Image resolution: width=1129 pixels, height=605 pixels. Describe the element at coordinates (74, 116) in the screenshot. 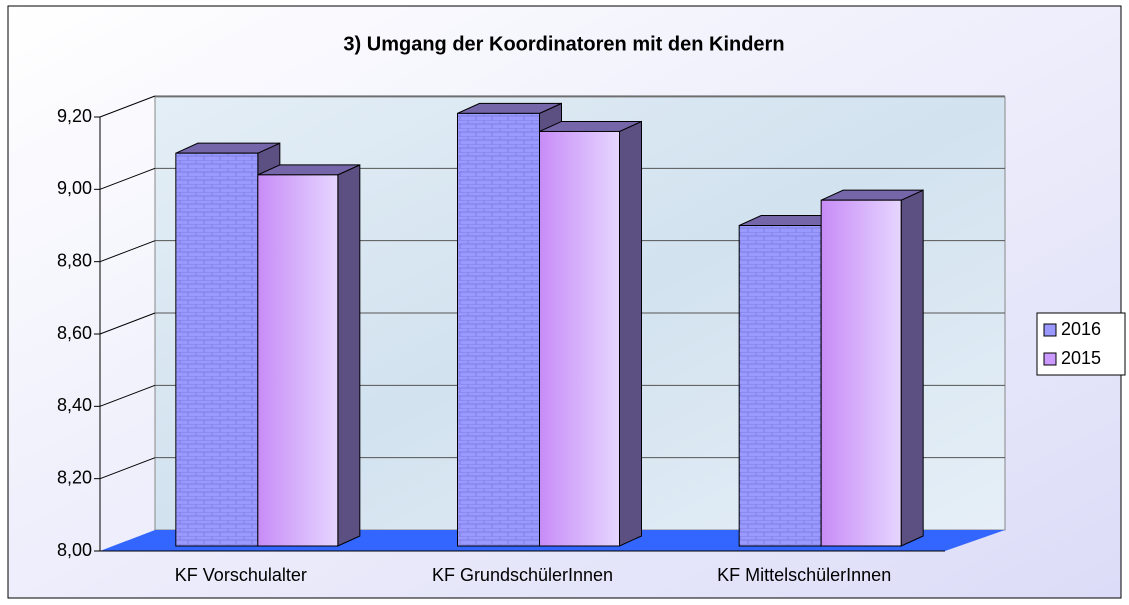

I see `y-tick-label: 9,20` at that location.